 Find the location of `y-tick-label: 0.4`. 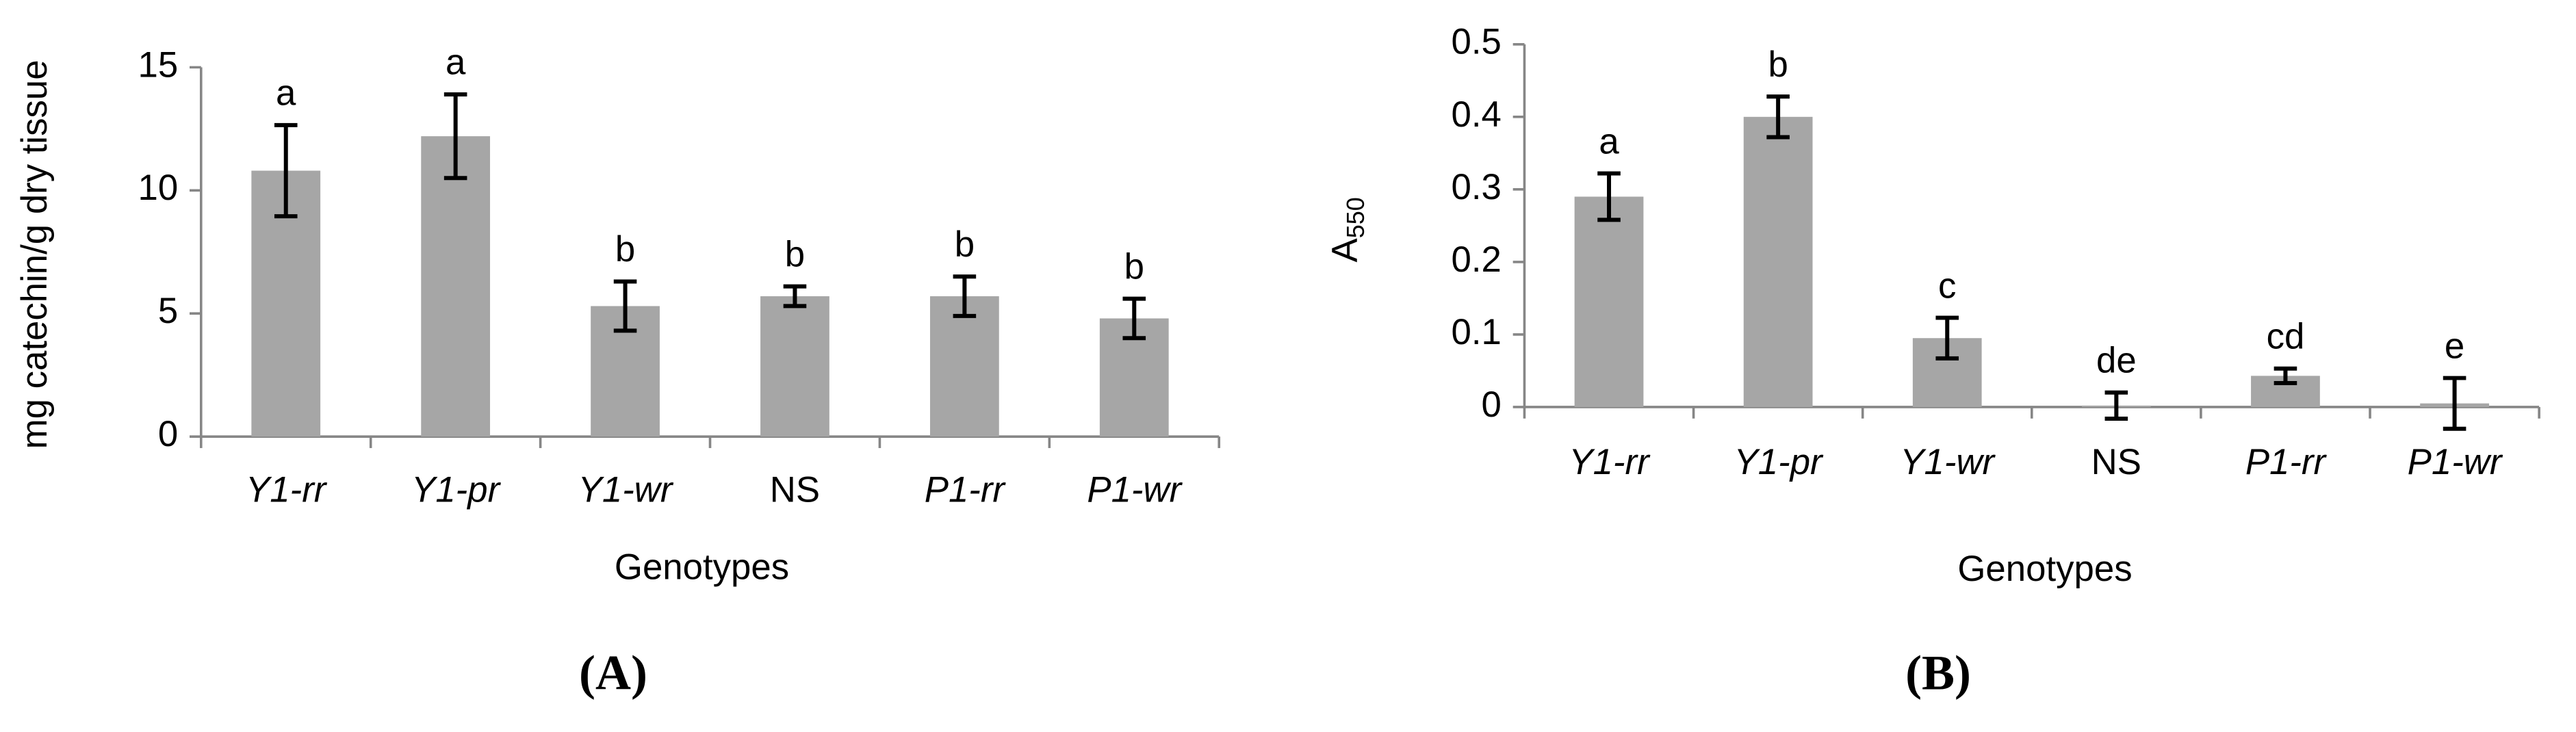

y-tick-label: 0.4 is located at coordinates (1477, 114).